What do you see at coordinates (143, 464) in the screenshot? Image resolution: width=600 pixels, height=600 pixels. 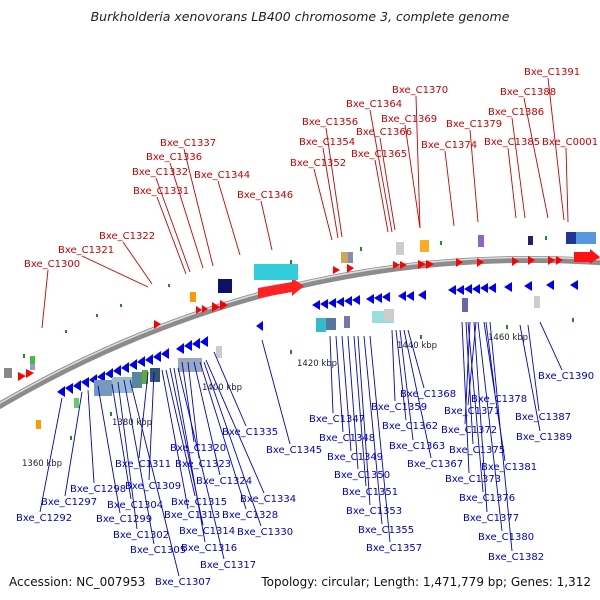 I see `gene-label: Bxe_C1311` at bounding box center [143, 464].